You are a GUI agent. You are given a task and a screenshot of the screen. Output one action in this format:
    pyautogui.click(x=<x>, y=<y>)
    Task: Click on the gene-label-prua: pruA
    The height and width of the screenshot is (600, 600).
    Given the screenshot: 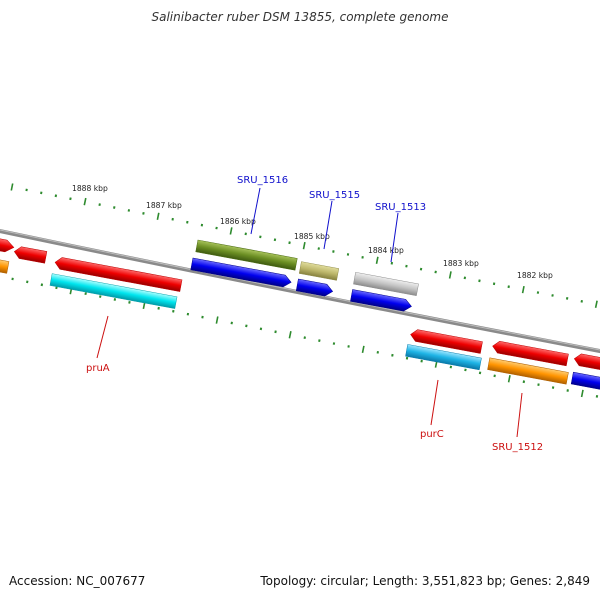 What is the action you would take?
    pyautogui.click(x=98, y=368)
    